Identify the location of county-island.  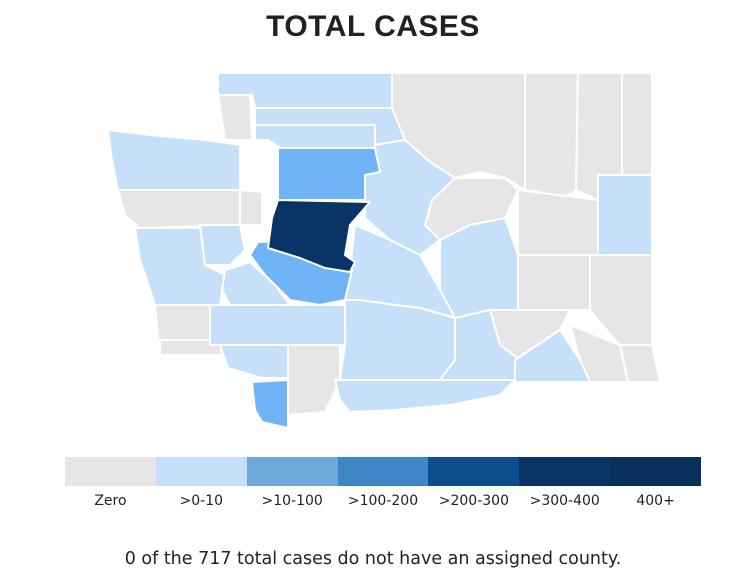
(315, 136).